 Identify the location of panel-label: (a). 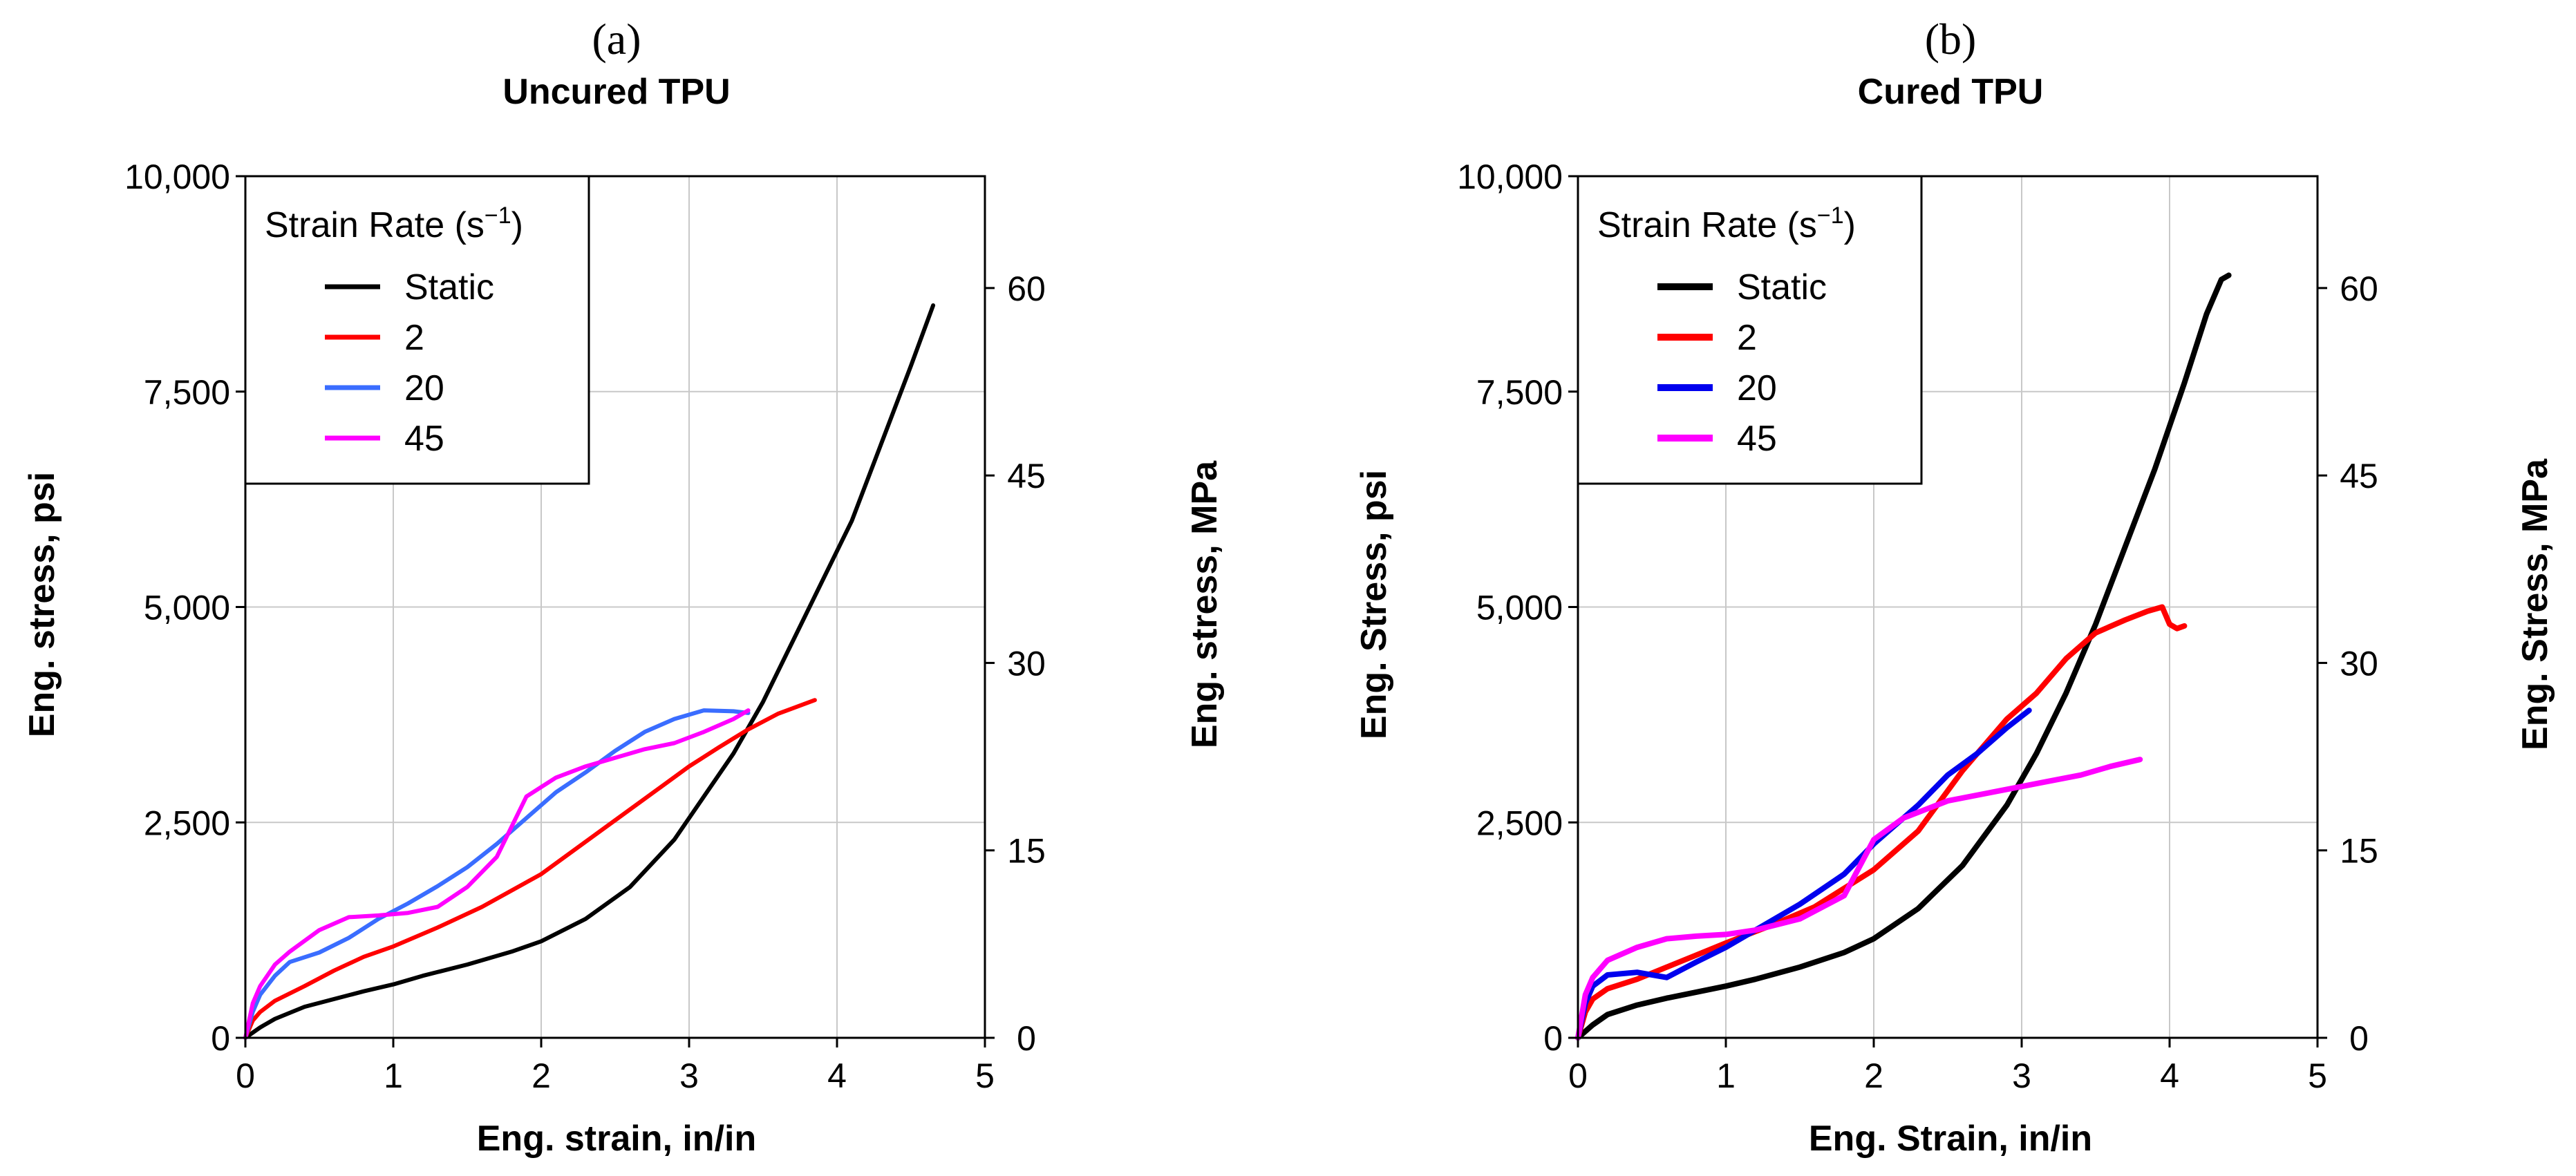
(616, 39).